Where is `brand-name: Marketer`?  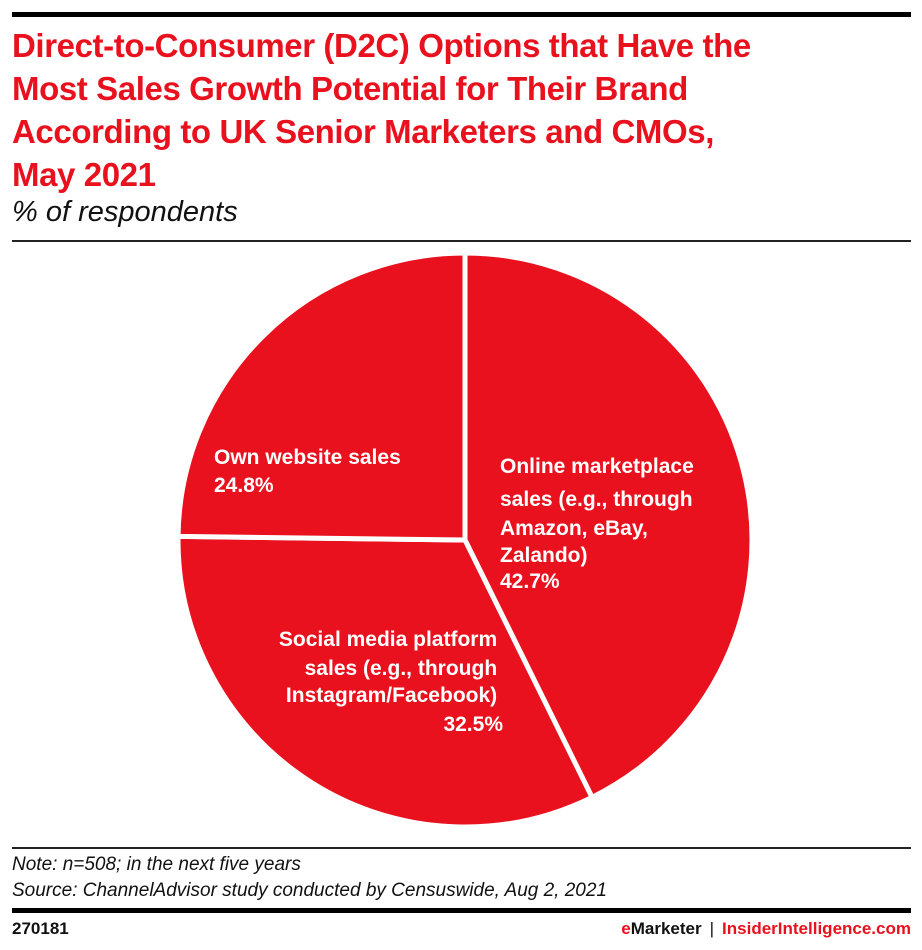
brand-name: Marketer is located at coordinates (666, 928).